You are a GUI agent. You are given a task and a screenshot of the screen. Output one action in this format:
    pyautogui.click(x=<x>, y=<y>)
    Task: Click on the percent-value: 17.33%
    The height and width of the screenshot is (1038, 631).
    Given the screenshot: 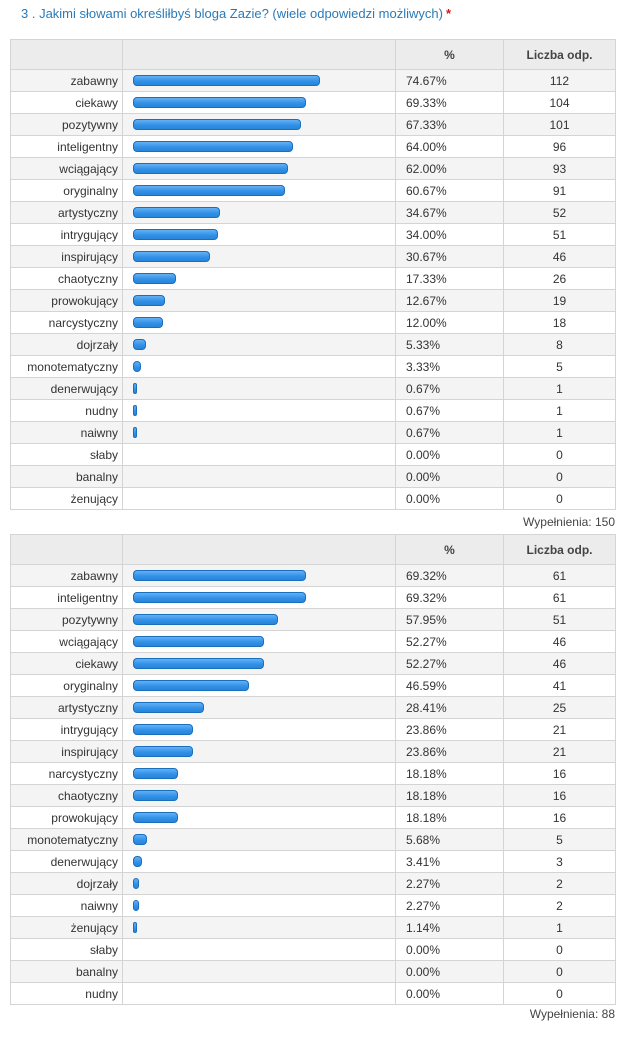 What is the action you would take?
    pyautogui.click(x=449, y=278)
    